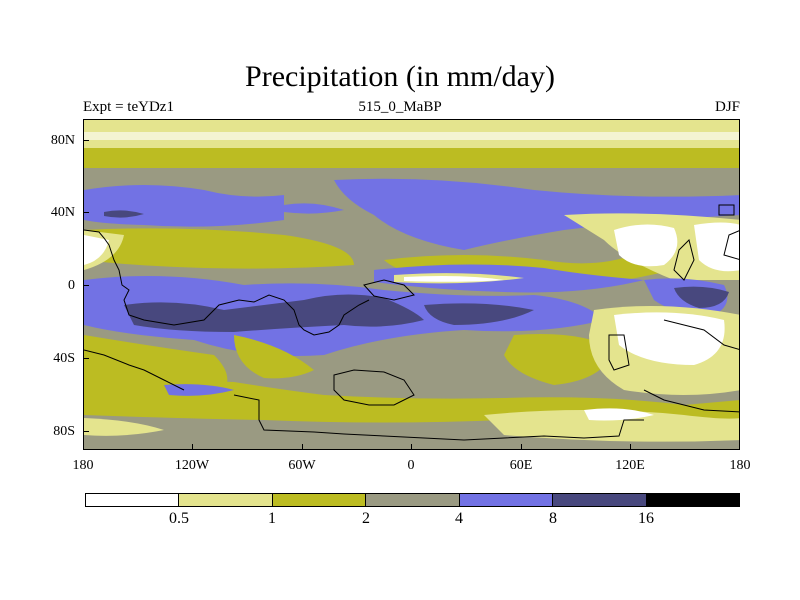  Describe the element at coordinates (553, 518) in the screenshot. I see `legend-label-8: 8` at that location.